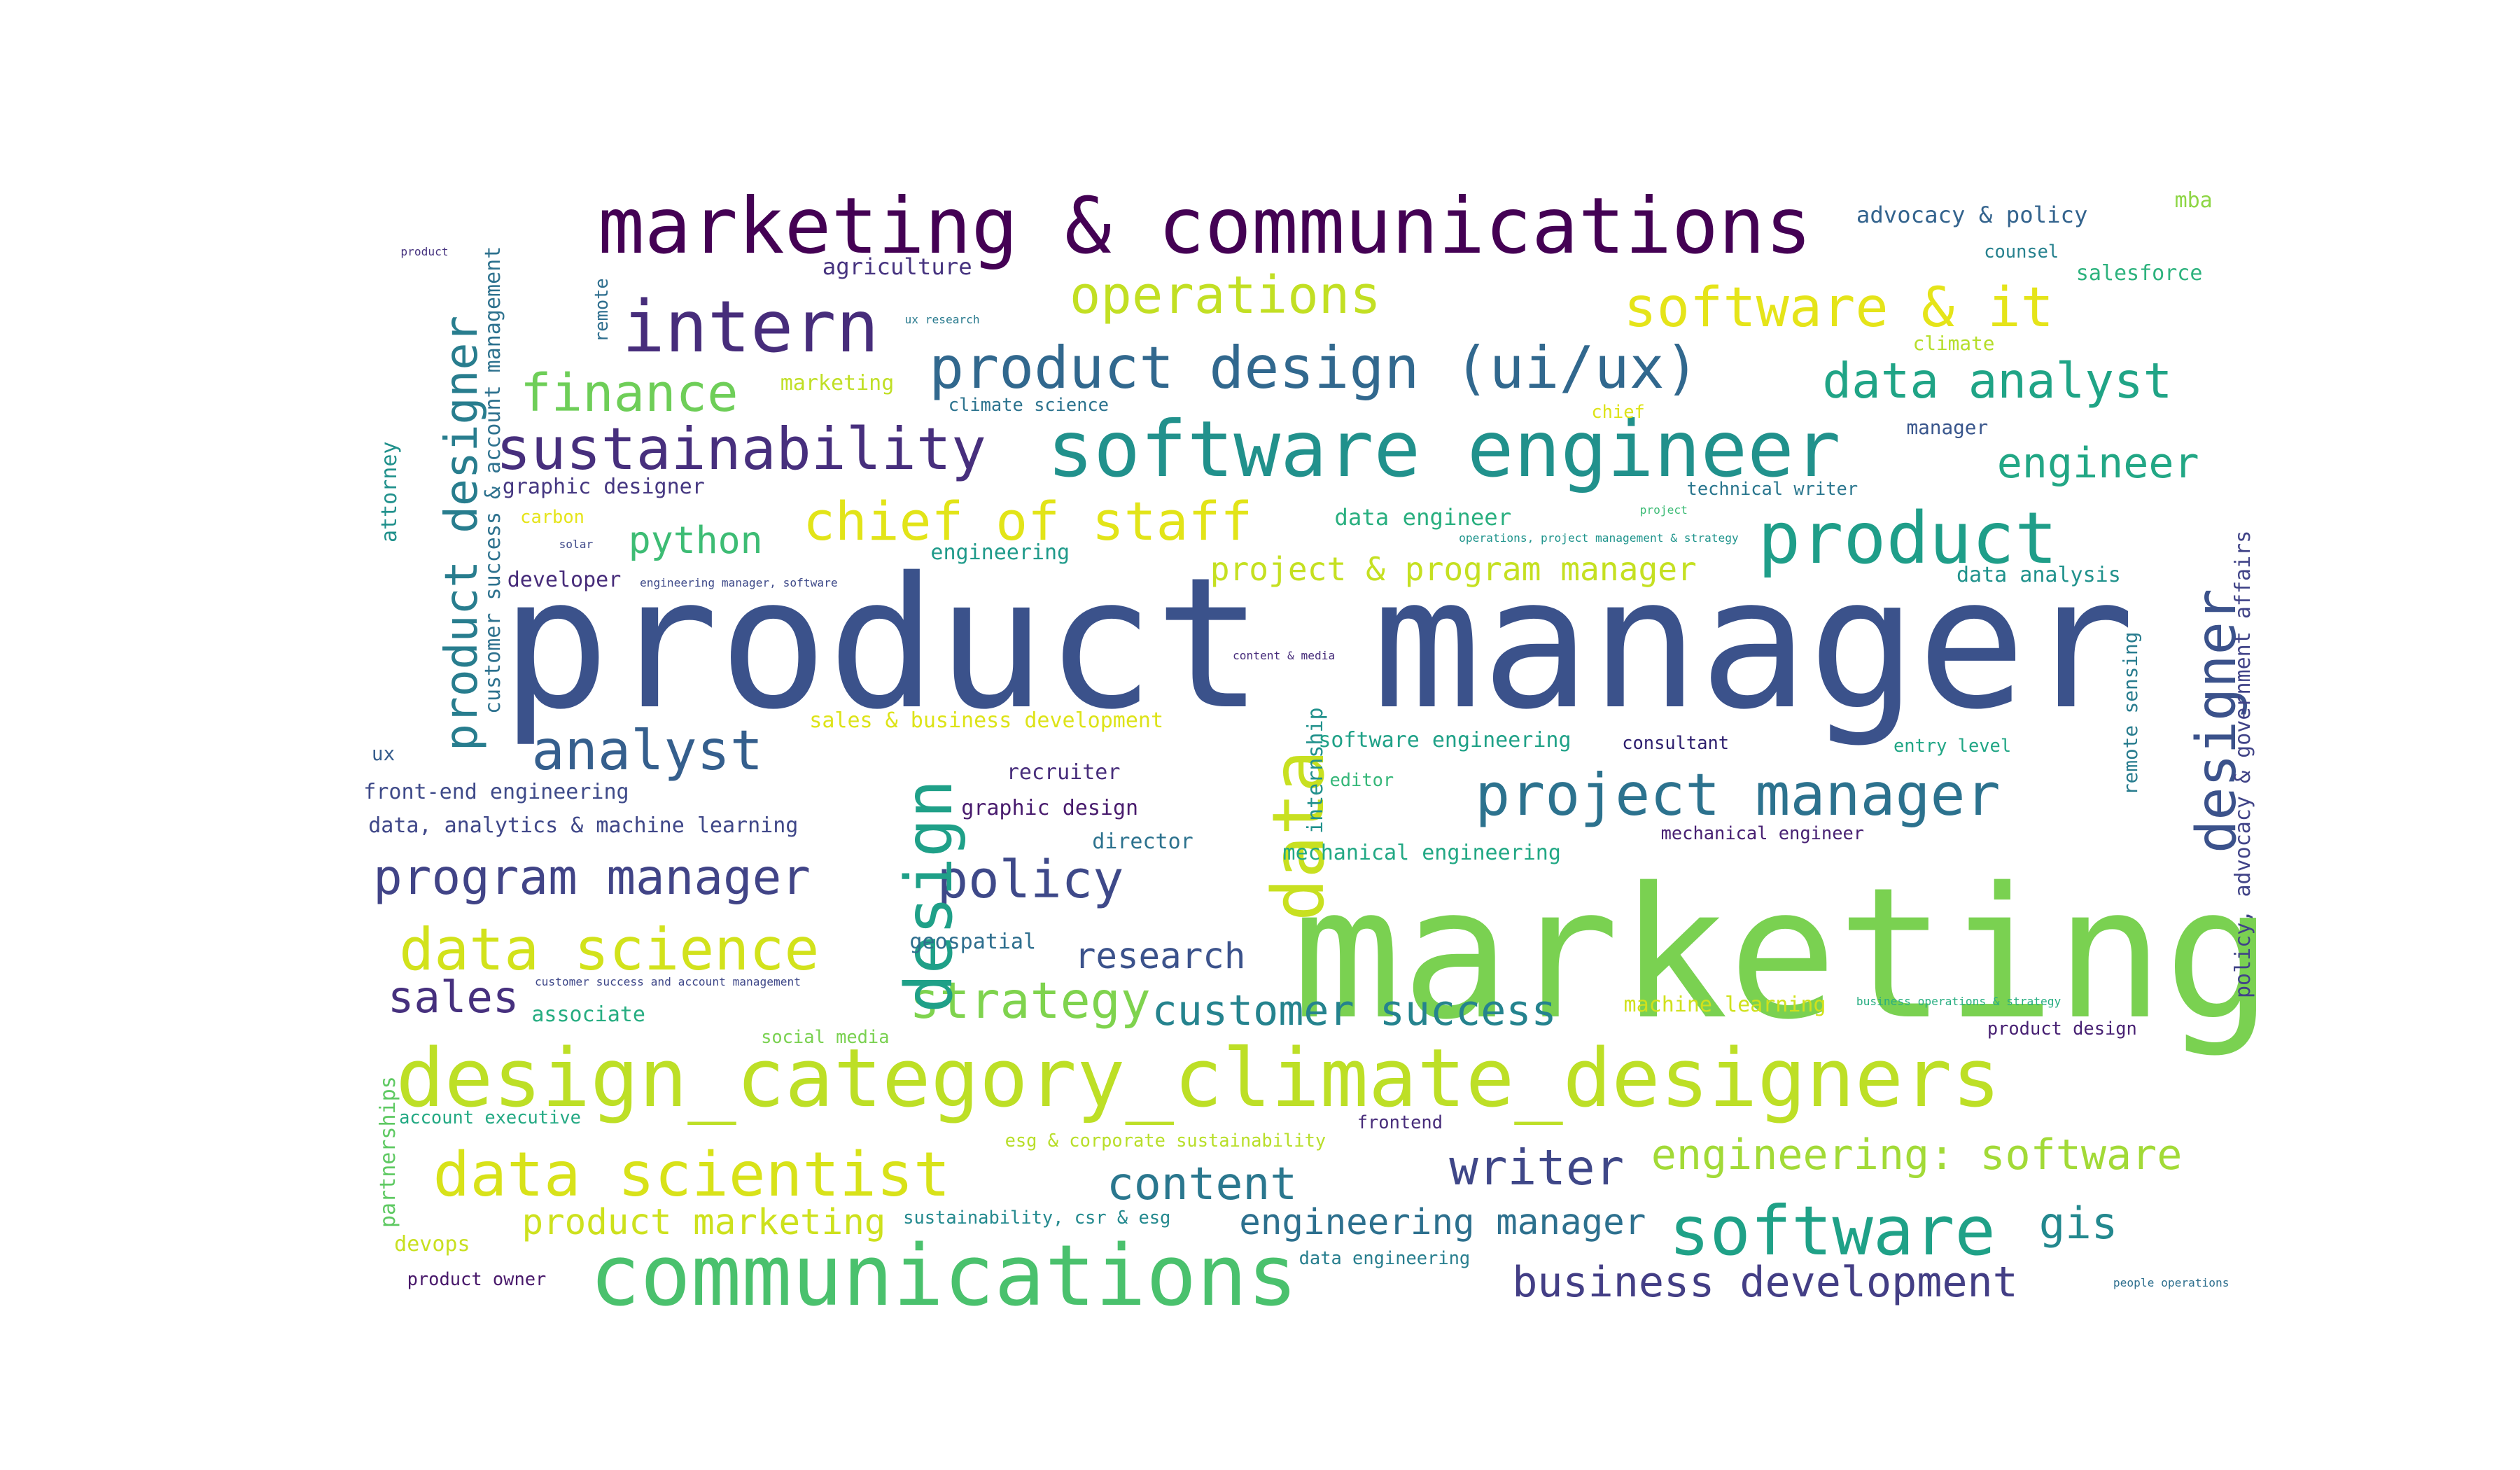 Image resolution: width=2520 pixels, height=1470 pixels. Describe the element at coordinates (592, 878) in the screenshot. I see `word-program-manager: program manager` at that location.